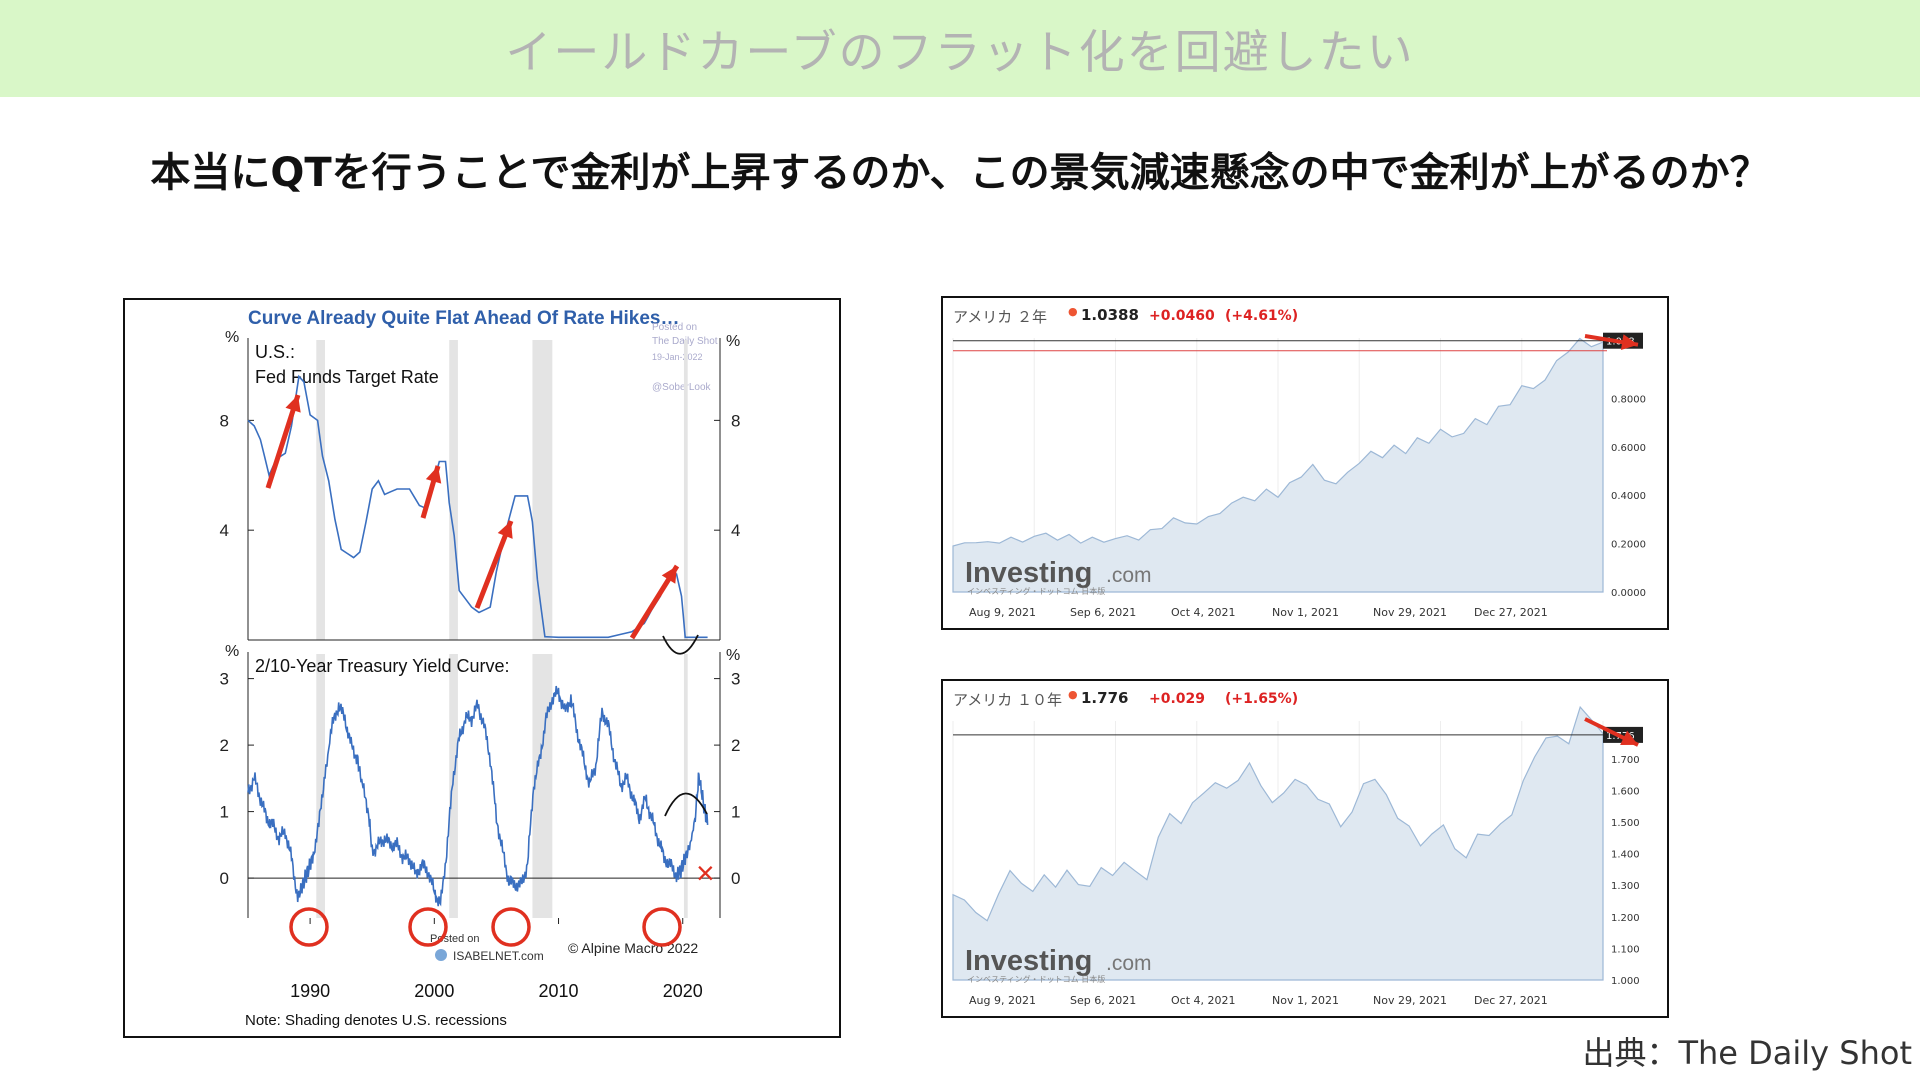  Describe the element at coordinates (680, 644) in the screenshot. I see `curved-arrow-icon` at that location.